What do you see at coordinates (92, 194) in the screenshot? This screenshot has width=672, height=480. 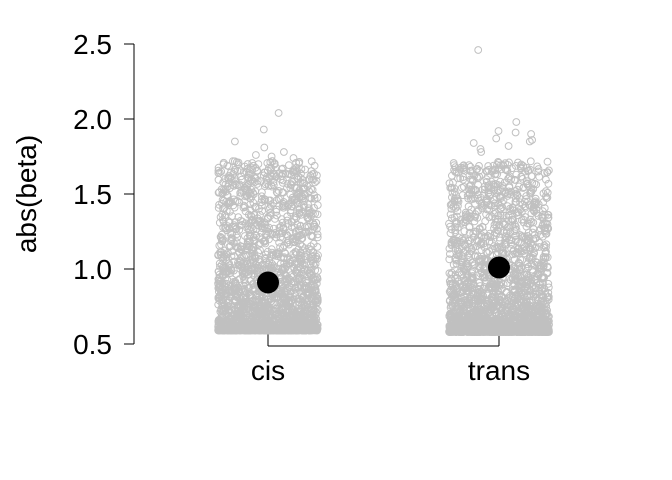 I see `y-tick-label: 1.5` at bounding box center [92, 194].